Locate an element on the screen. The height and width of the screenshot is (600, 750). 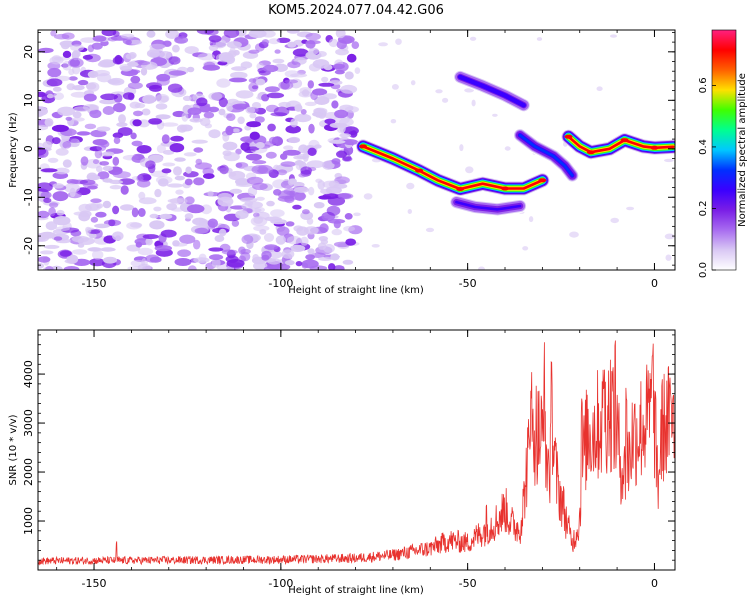
y-tick-label: 10 is located at coordinates (28, 100).